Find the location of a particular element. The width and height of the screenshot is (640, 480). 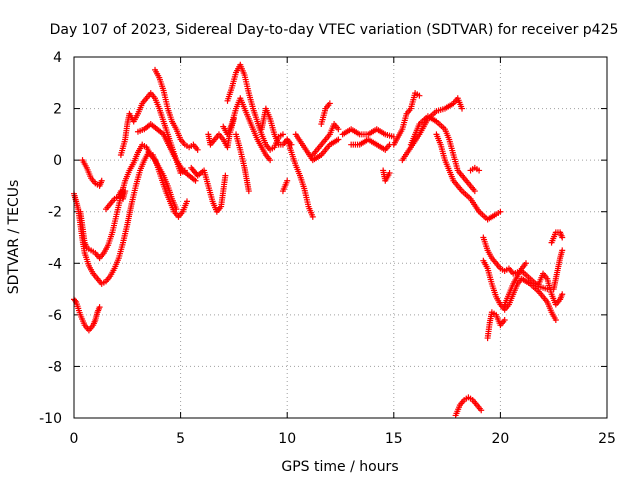

y-axis-label: SDTVAR / TECUs is located at coordinates (14, 237).